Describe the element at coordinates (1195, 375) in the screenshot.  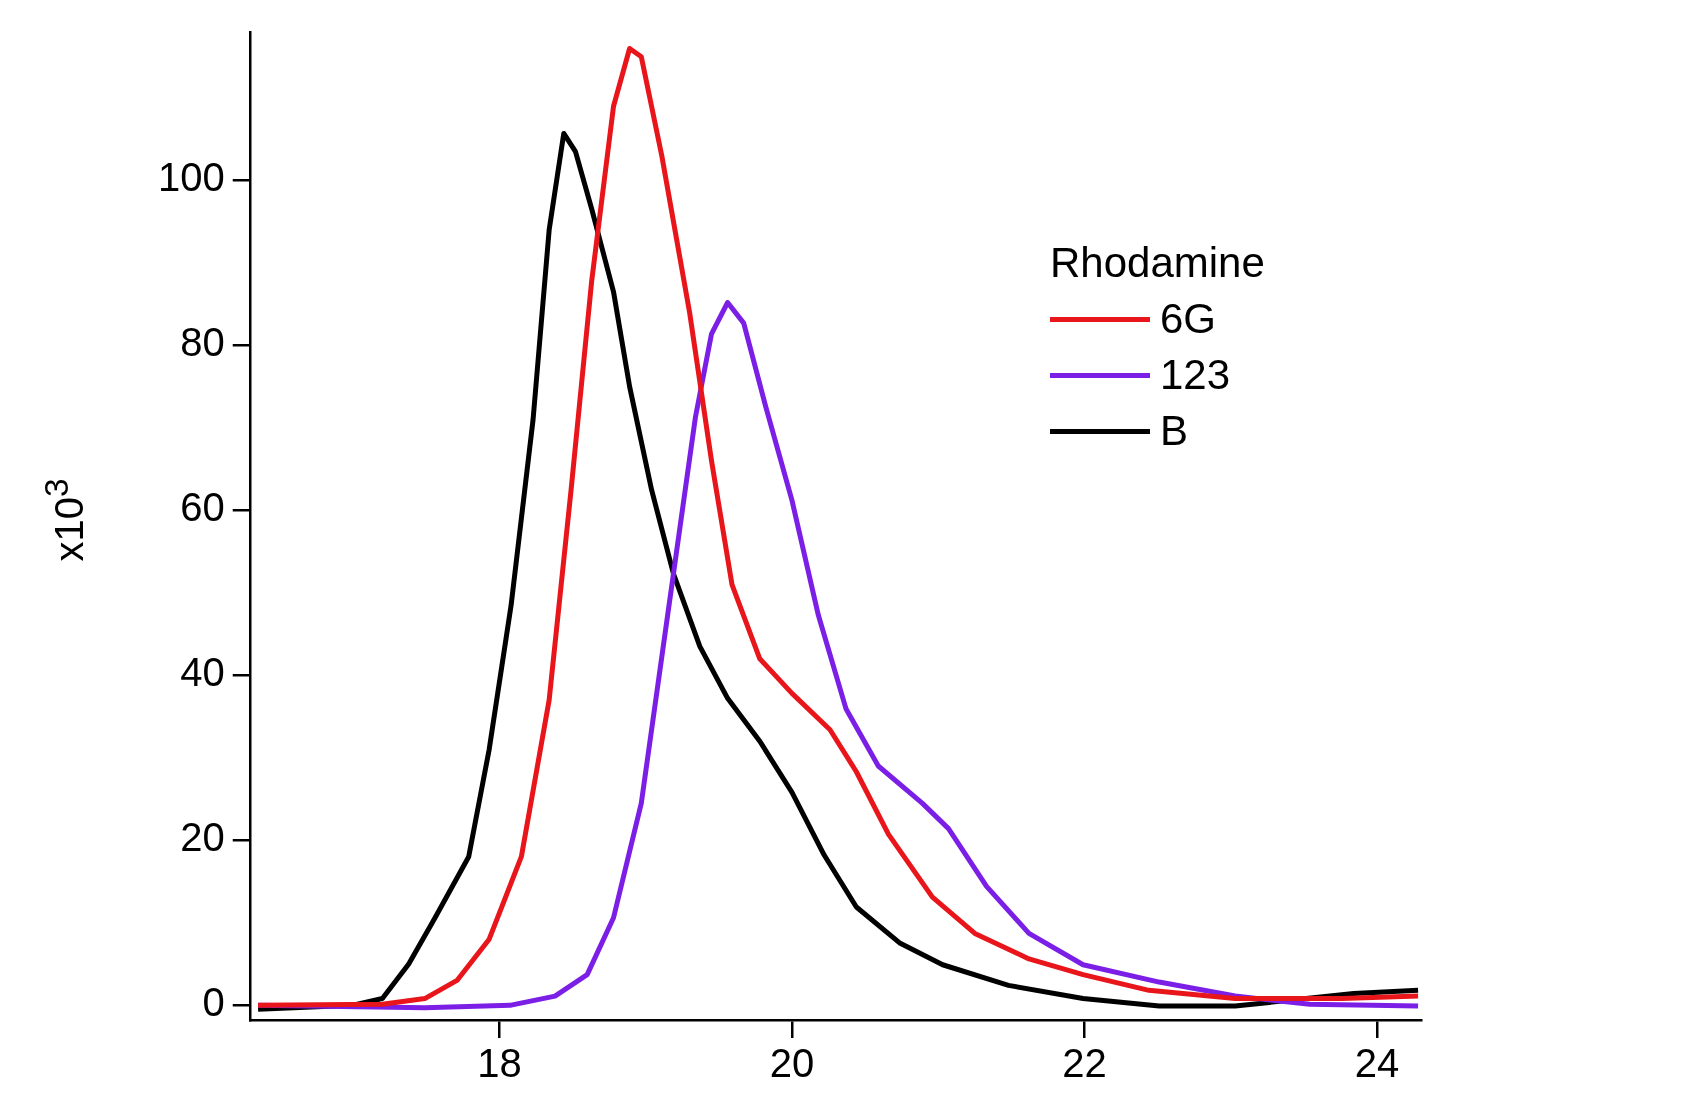
I see `legend-label: 123` at that location.